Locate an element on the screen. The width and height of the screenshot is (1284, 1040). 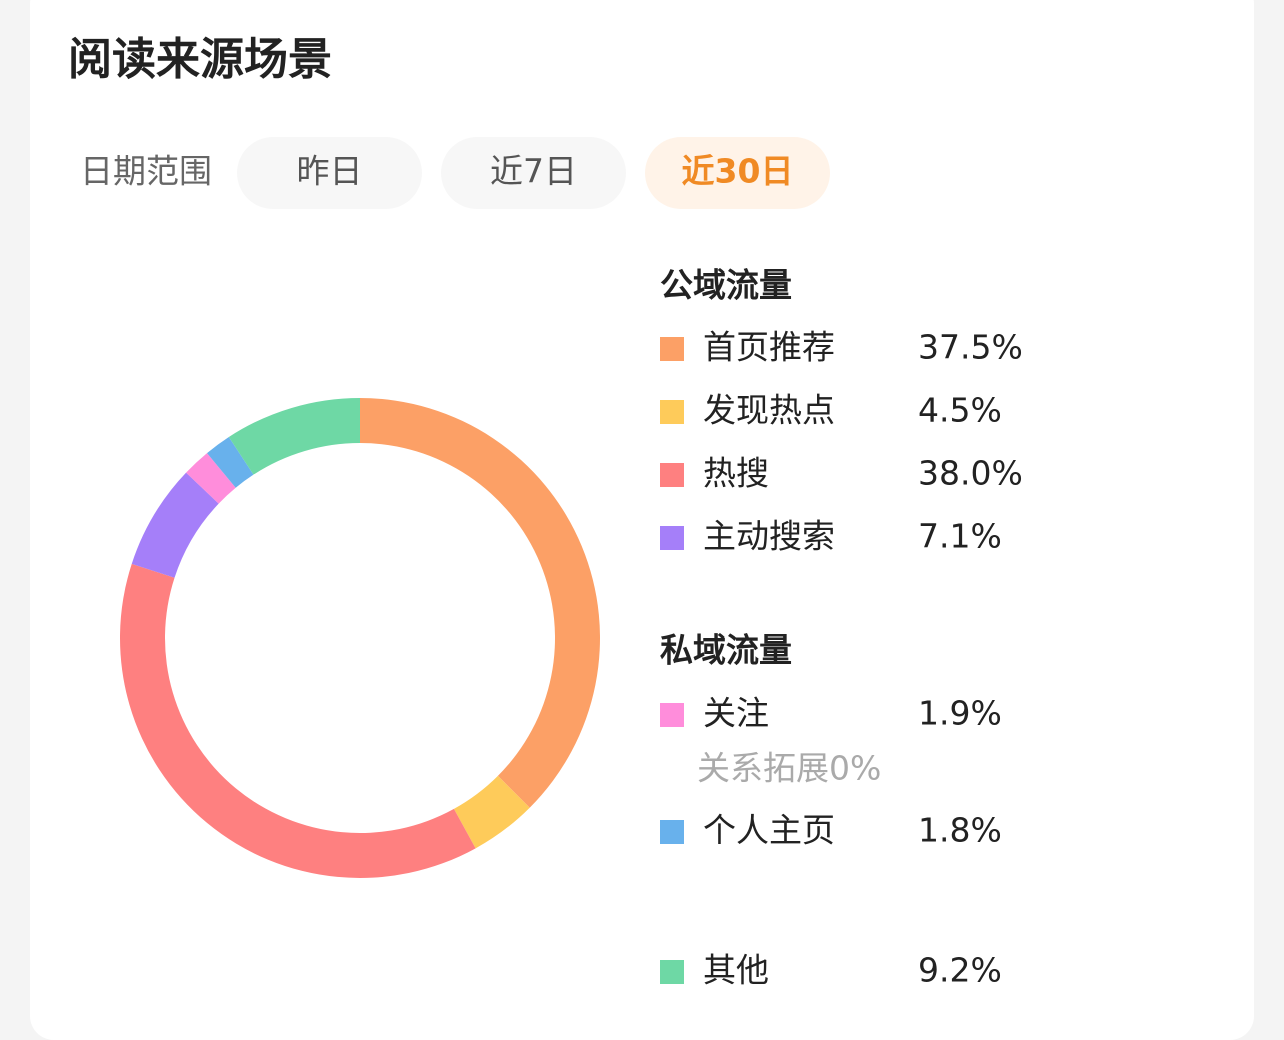
date-option: 近30日 is located at coordinates (738, 171).